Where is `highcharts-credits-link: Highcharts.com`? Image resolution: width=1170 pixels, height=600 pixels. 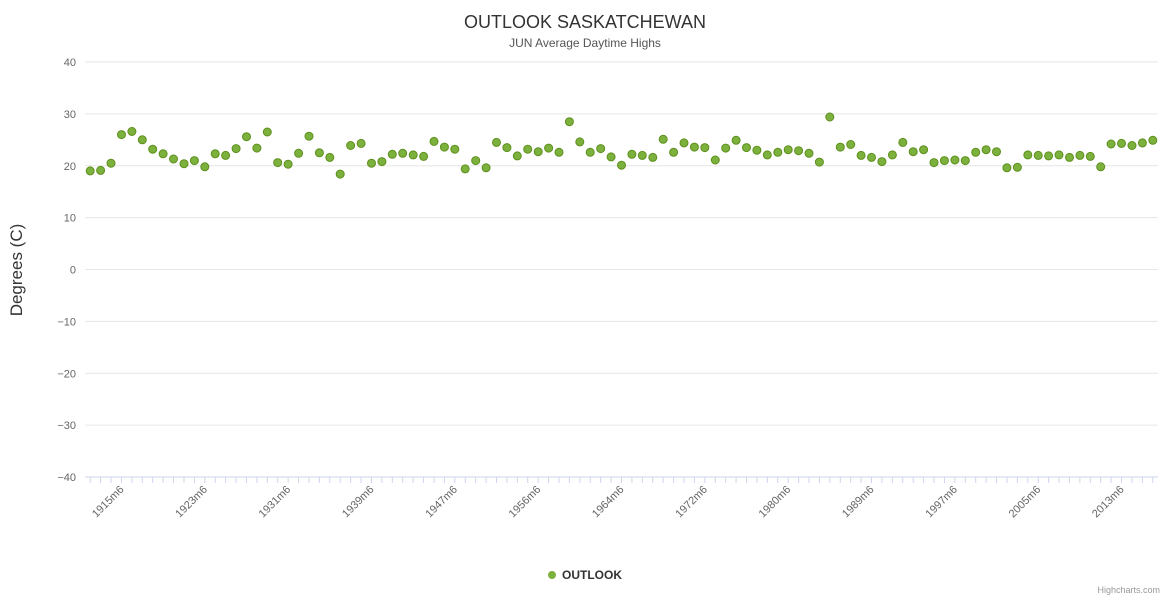 highcharts-credits-link: Highcharts.com is located at coordinates (1128, 590).